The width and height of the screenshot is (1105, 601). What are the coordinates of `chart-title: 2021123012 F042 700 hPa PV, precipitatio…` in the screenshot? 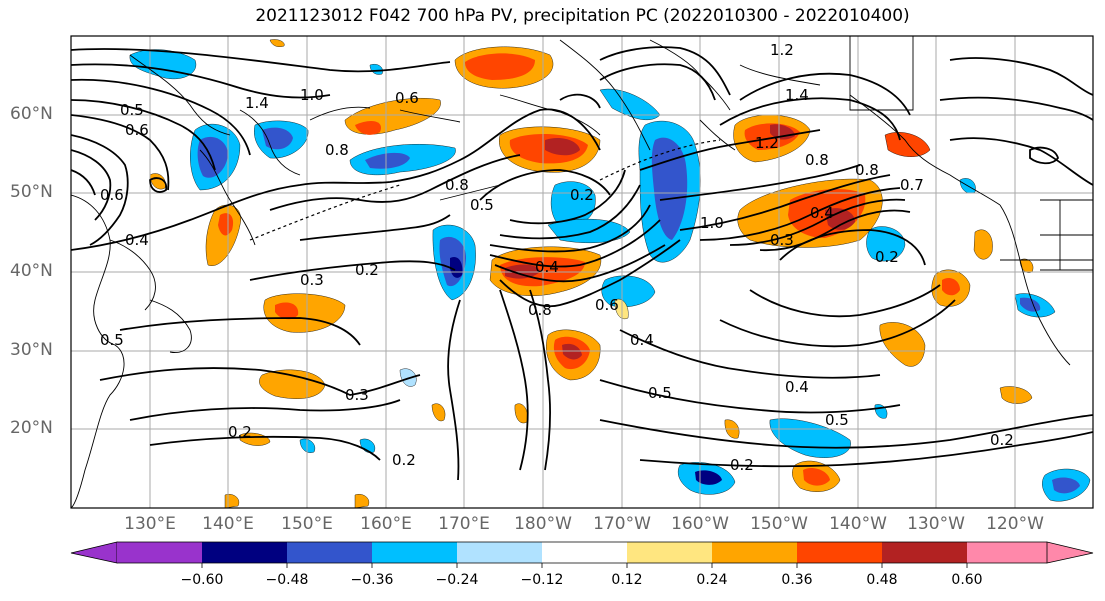 It's located at (582, 16).